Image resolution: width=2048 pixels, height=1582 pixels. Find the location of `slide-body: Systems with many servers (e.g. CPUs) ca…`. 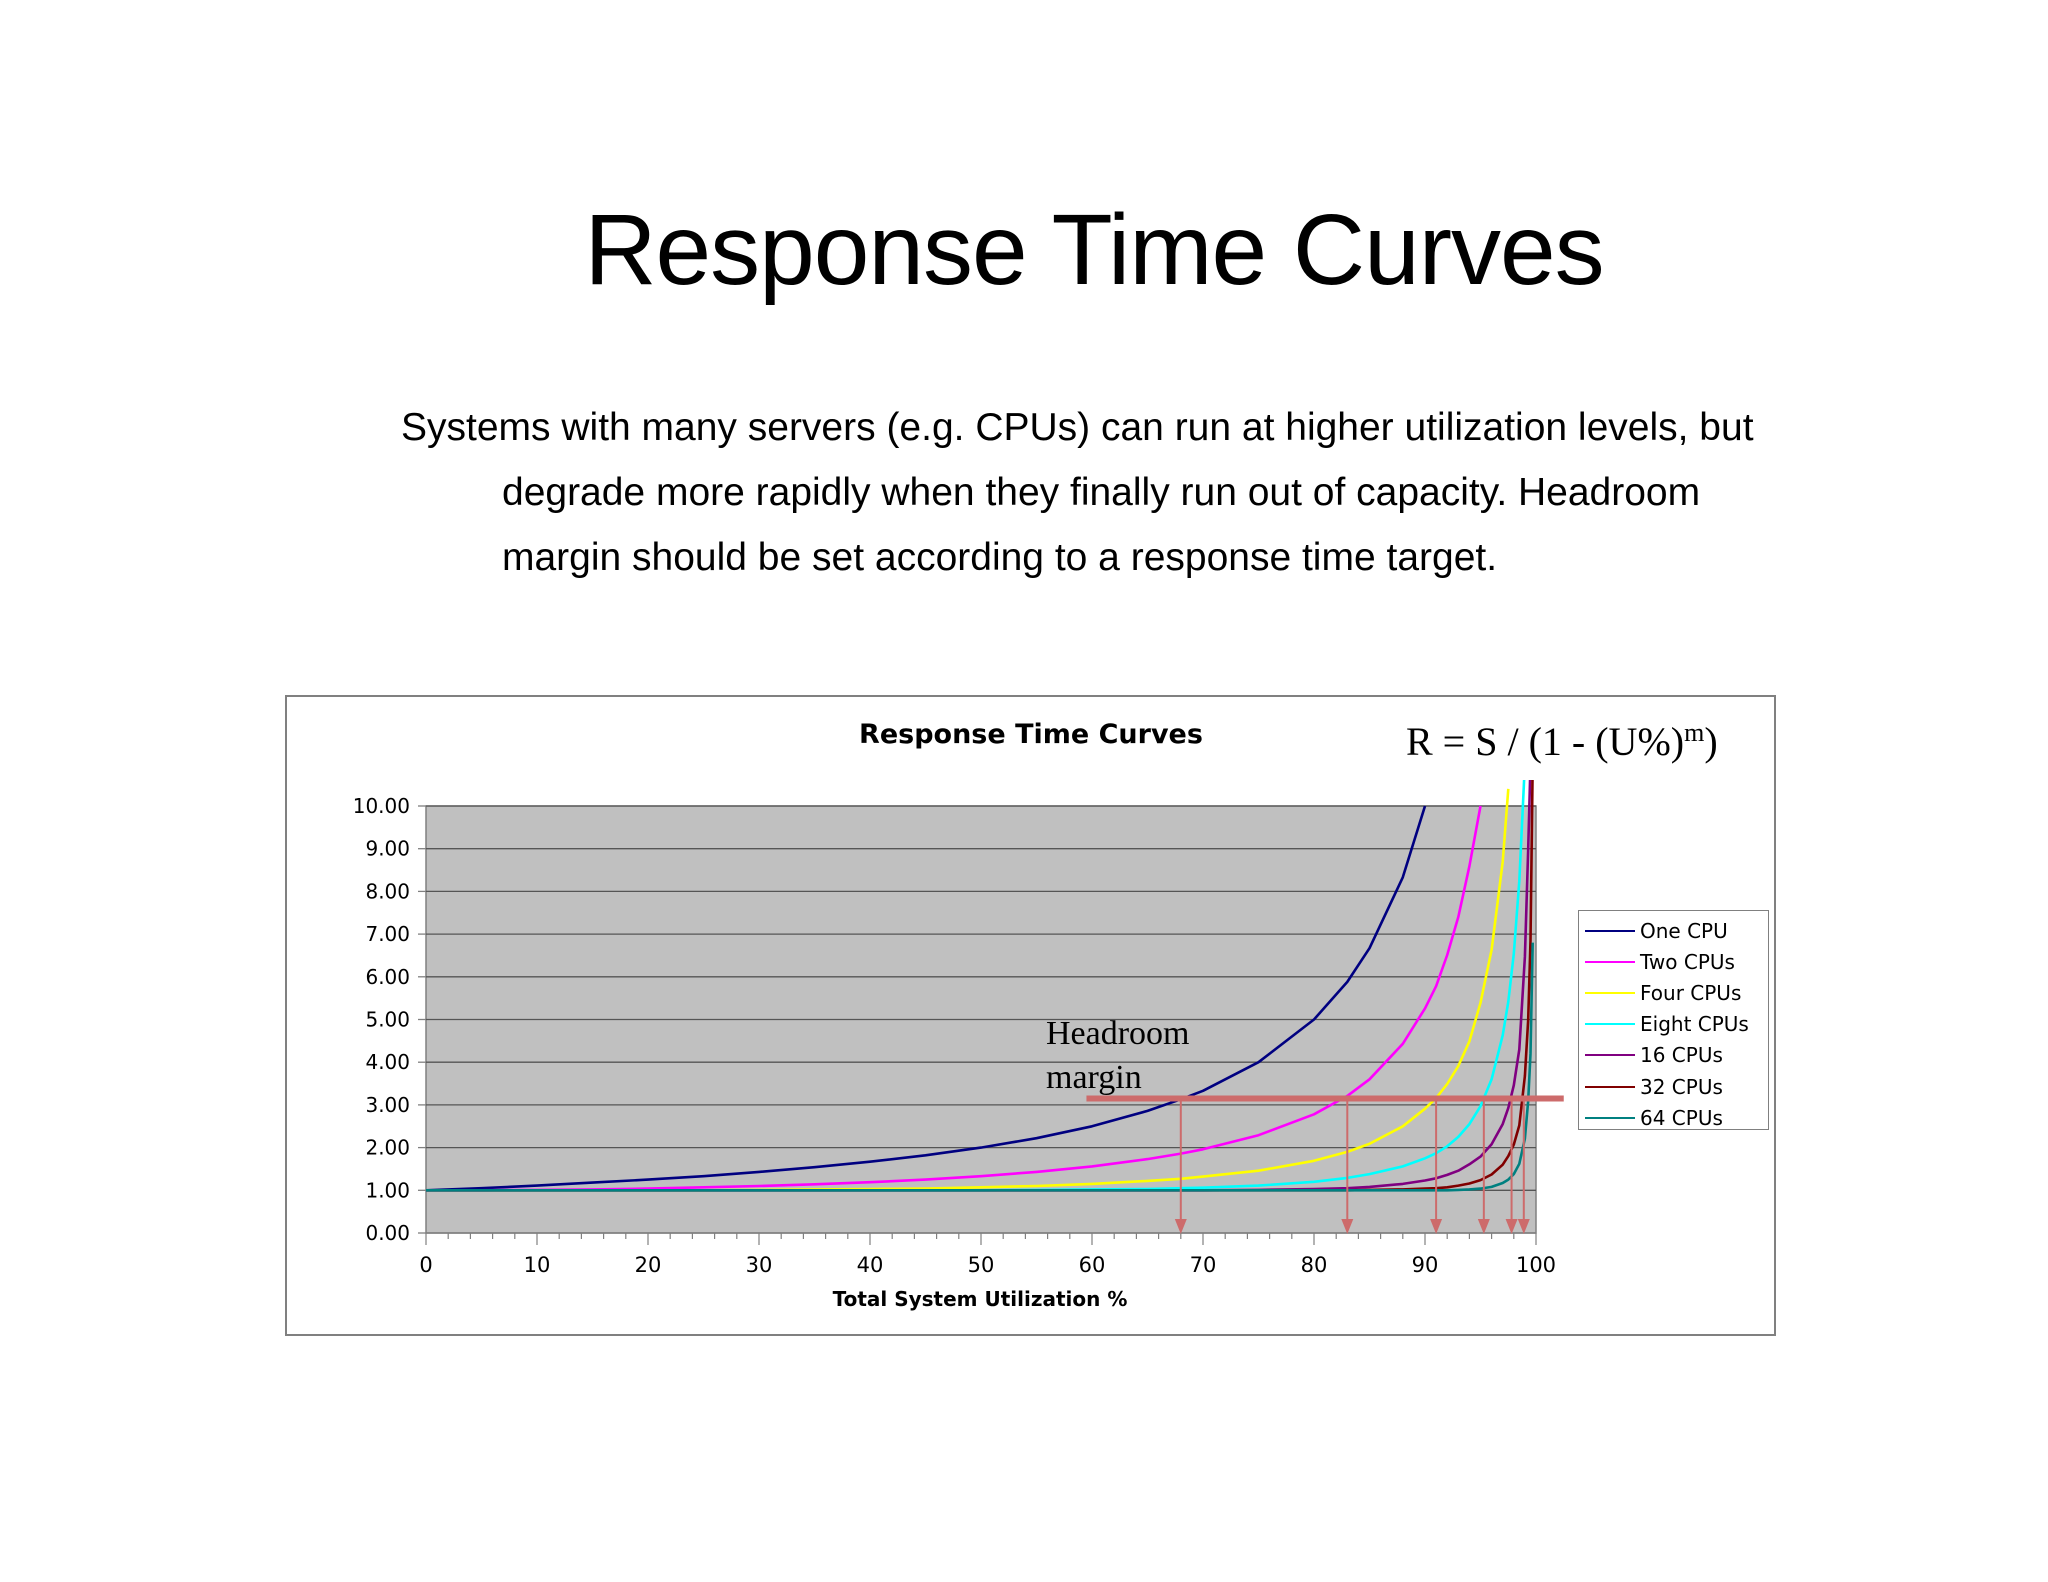

slide-body: Systems with many servers (e.g. CPUs) ca… is located at coordinates (1081, 492).